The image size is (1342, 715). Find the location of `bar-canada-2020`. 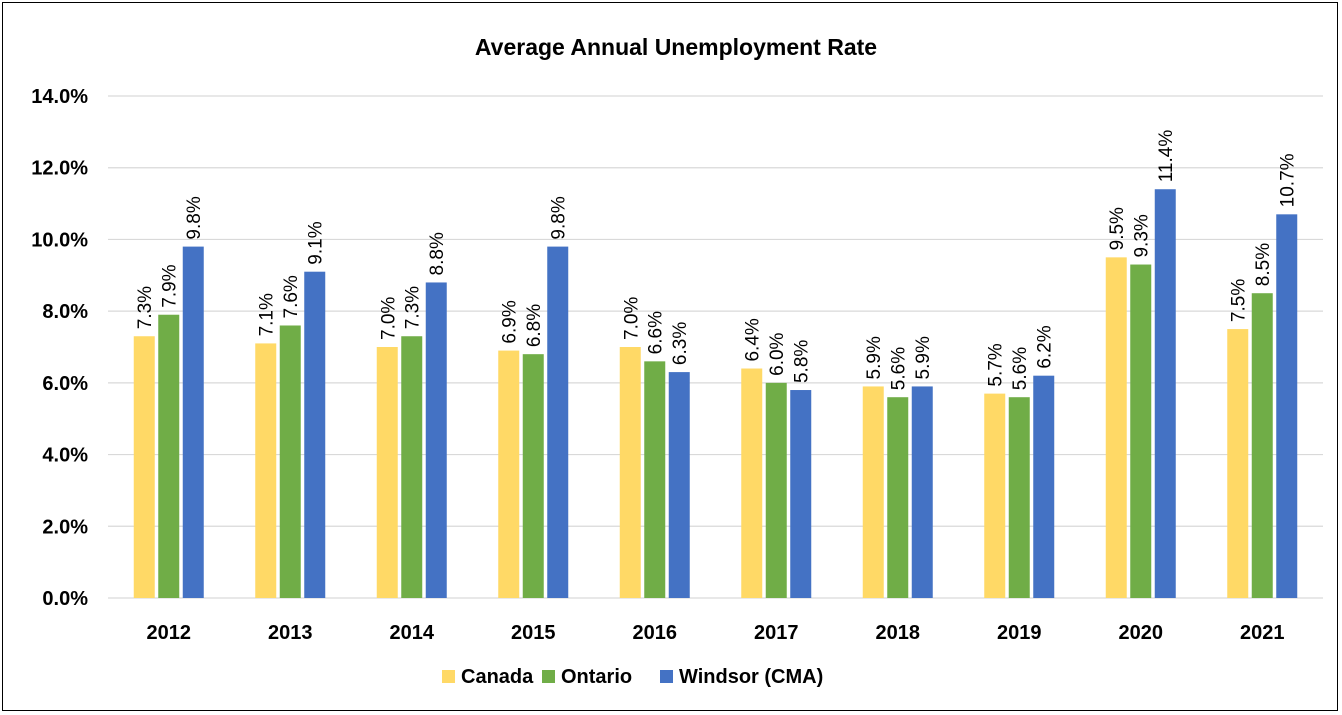

bar-canada-2020 is located at coordinates (1116, 427).